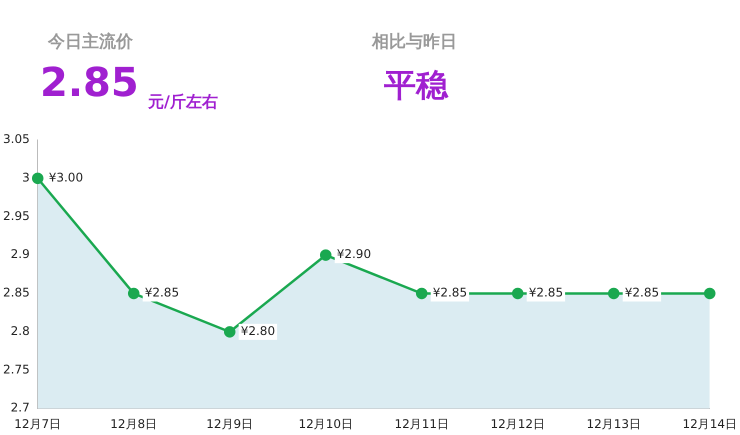  Describe the element at coordinates (20, 254) in the screenshot. I see `y-tick-label: 2.9` at that location.